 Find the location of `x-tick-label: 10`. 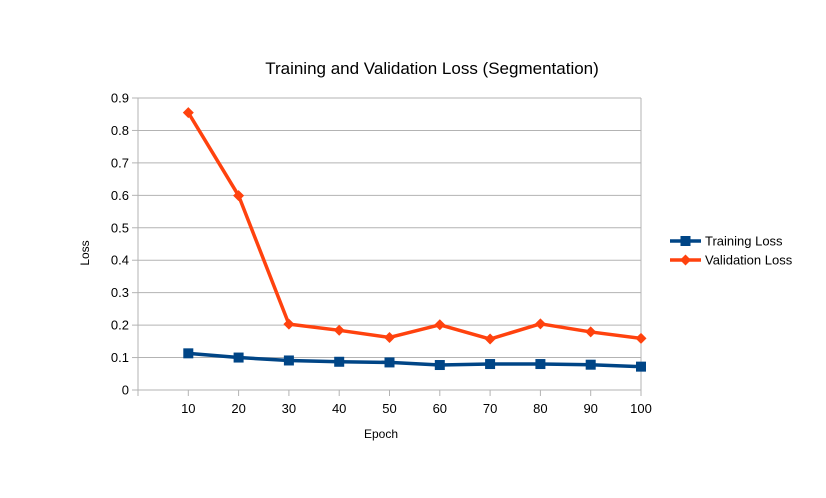

x-tick-label: 10 is located at coordinates (188, 408).